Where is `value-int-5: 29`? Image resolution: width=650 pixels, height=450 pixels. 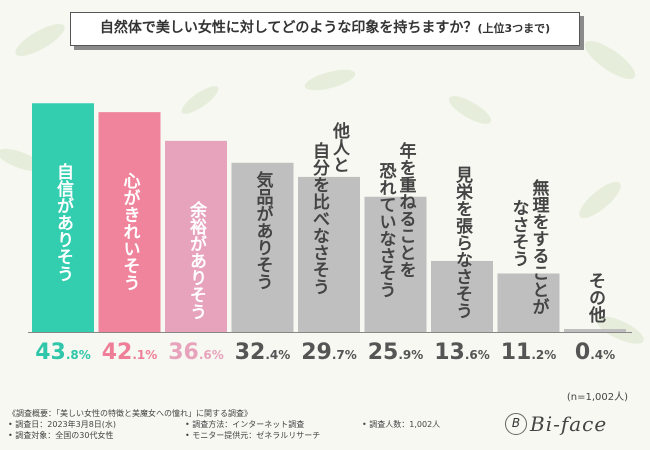 value-int-5: 29 is located at coordinates (316, 352).